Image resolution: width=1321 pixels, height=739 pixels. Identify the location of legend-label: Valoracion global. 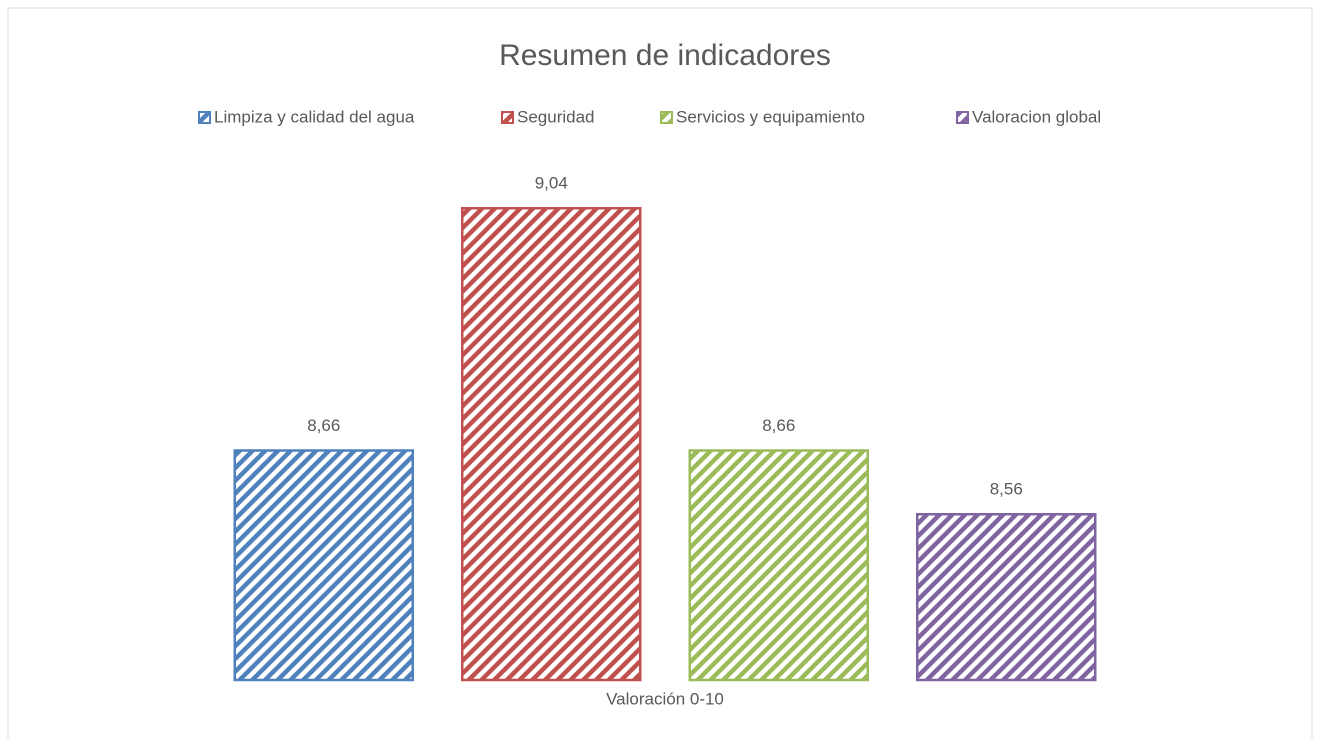
(1036, 116).